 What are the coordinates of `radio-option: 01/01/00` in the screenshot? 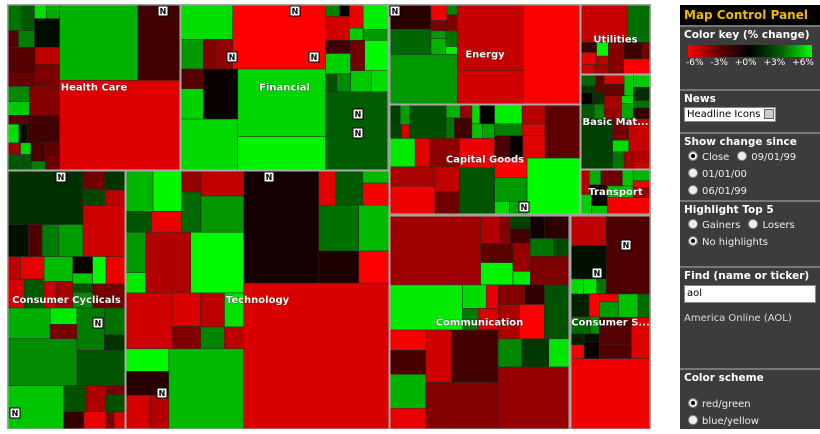 It's located at (717, 174).